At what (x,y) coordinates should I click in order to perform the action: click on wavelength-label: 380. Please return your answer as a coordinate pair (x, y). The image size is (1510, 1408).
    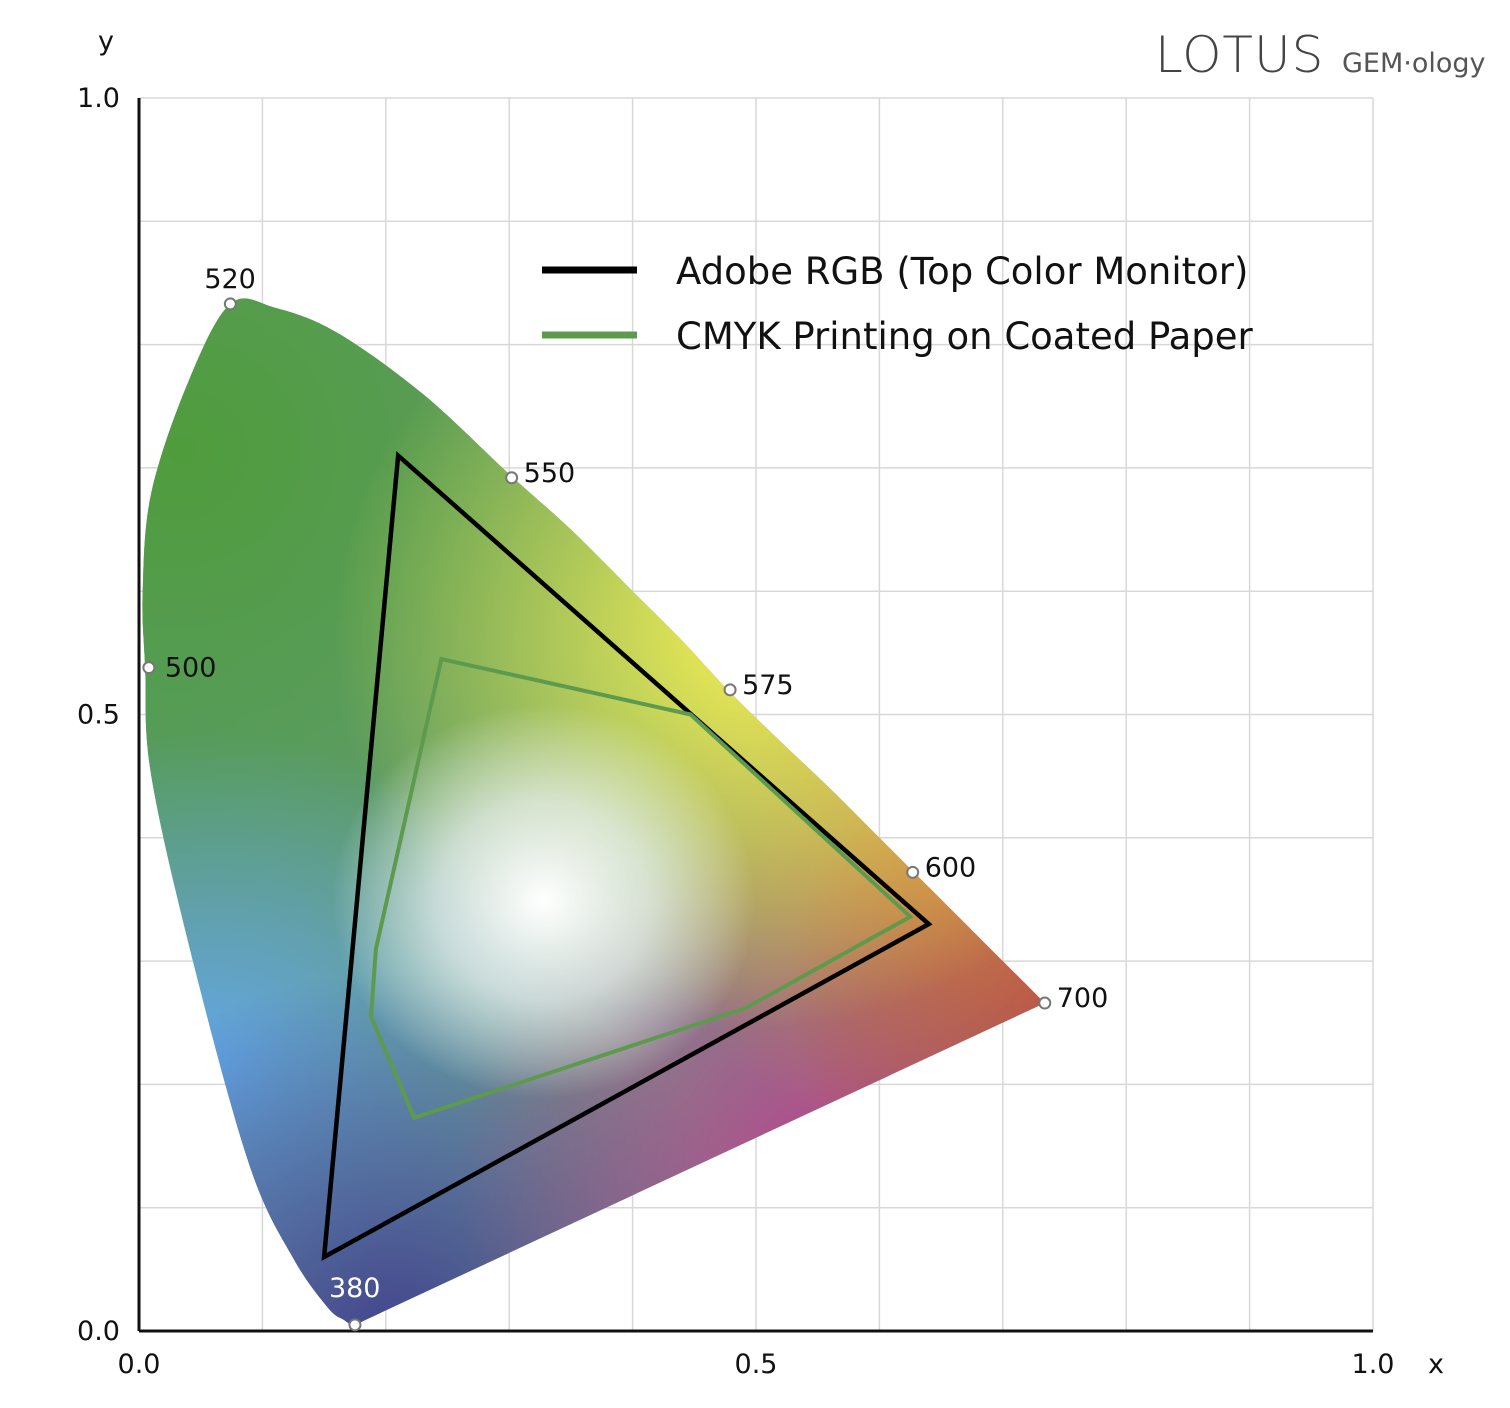
    Looking at the image, I should click on (355, 1288).